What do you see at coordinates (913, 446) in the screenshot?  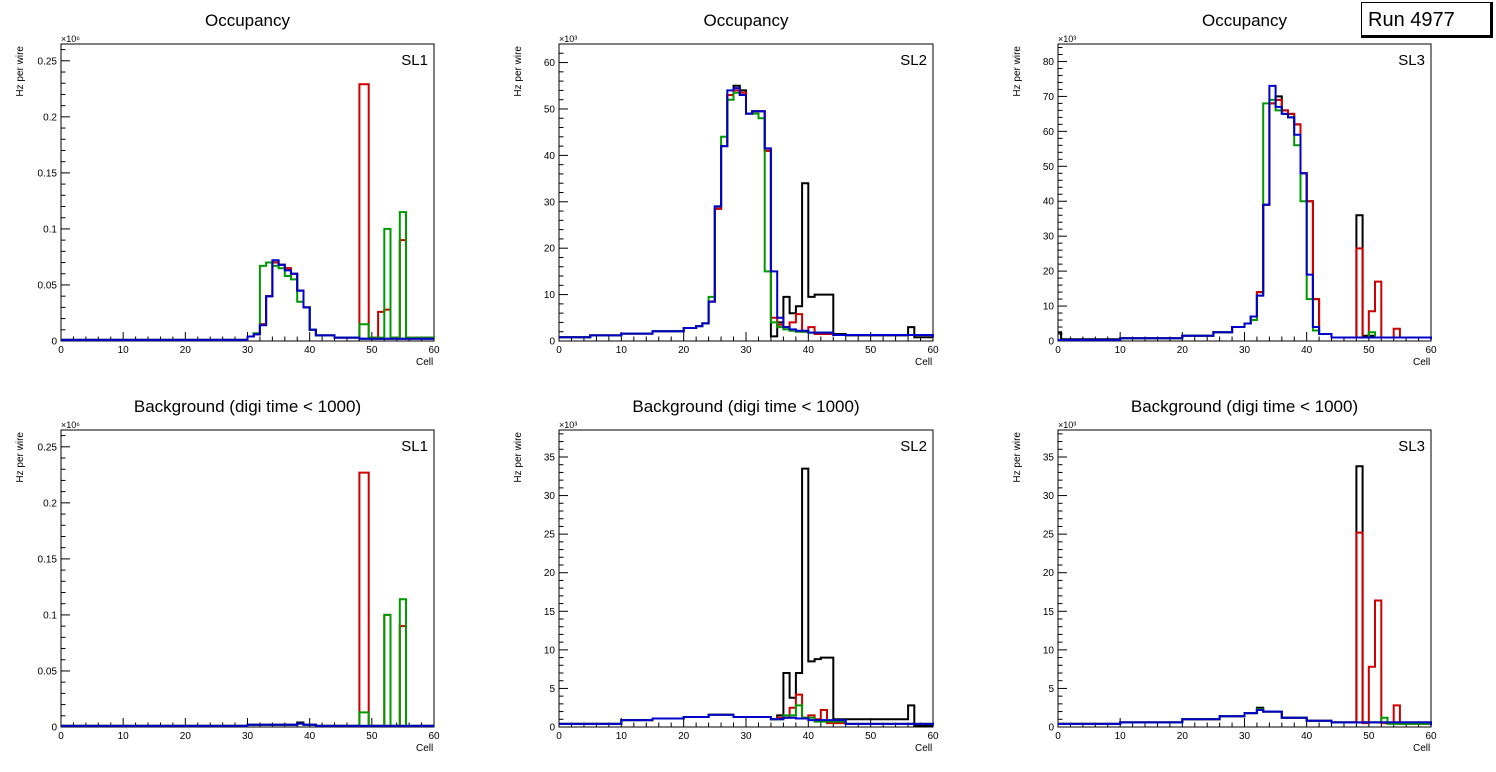 I see `superlayer-label: SL2` at bounding box center [913, 446].